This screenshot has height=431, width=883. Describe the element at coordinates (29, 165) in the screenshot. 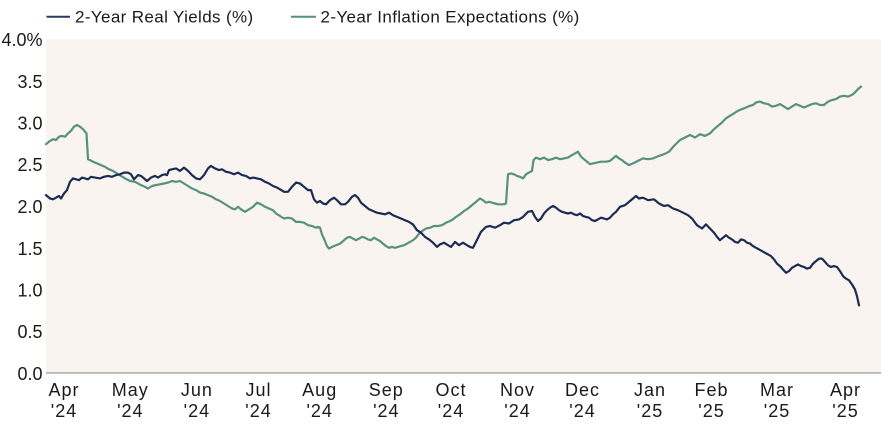

I see `svg-text: 2.5` at that location.